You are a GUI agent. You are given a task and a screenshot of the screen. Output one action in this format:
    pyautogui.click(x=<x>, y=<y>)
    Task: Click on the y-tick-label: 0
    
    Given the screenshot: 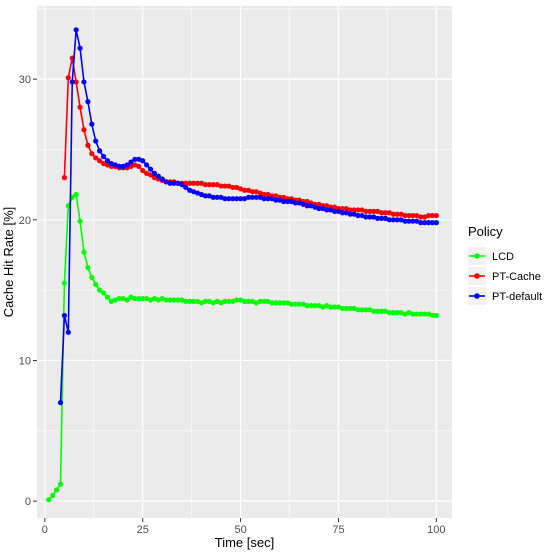 What is the action you would take?
    pyautogui.click(x=28, y=502)
    